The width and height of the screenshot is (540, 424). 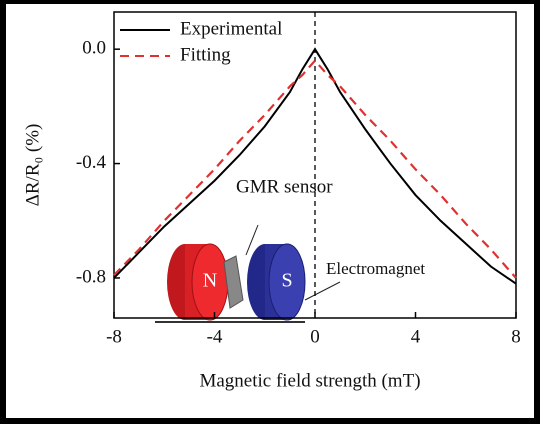 What do you see at coordinates (375, 268) in the screenshot?
I see `magnet-label: Electromagnet` at bounding box center [375, 268].